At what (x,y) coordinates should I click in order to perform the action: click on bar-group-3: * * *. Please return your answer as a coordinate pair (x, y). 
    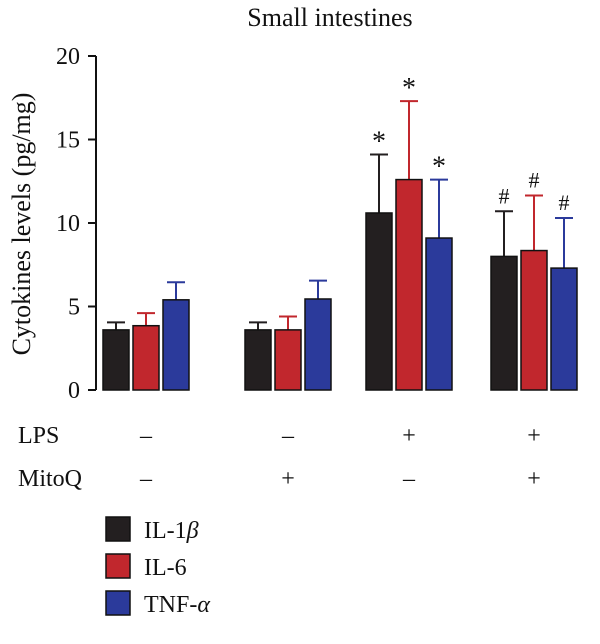
    Looking at the image, I should click on (409, 232).